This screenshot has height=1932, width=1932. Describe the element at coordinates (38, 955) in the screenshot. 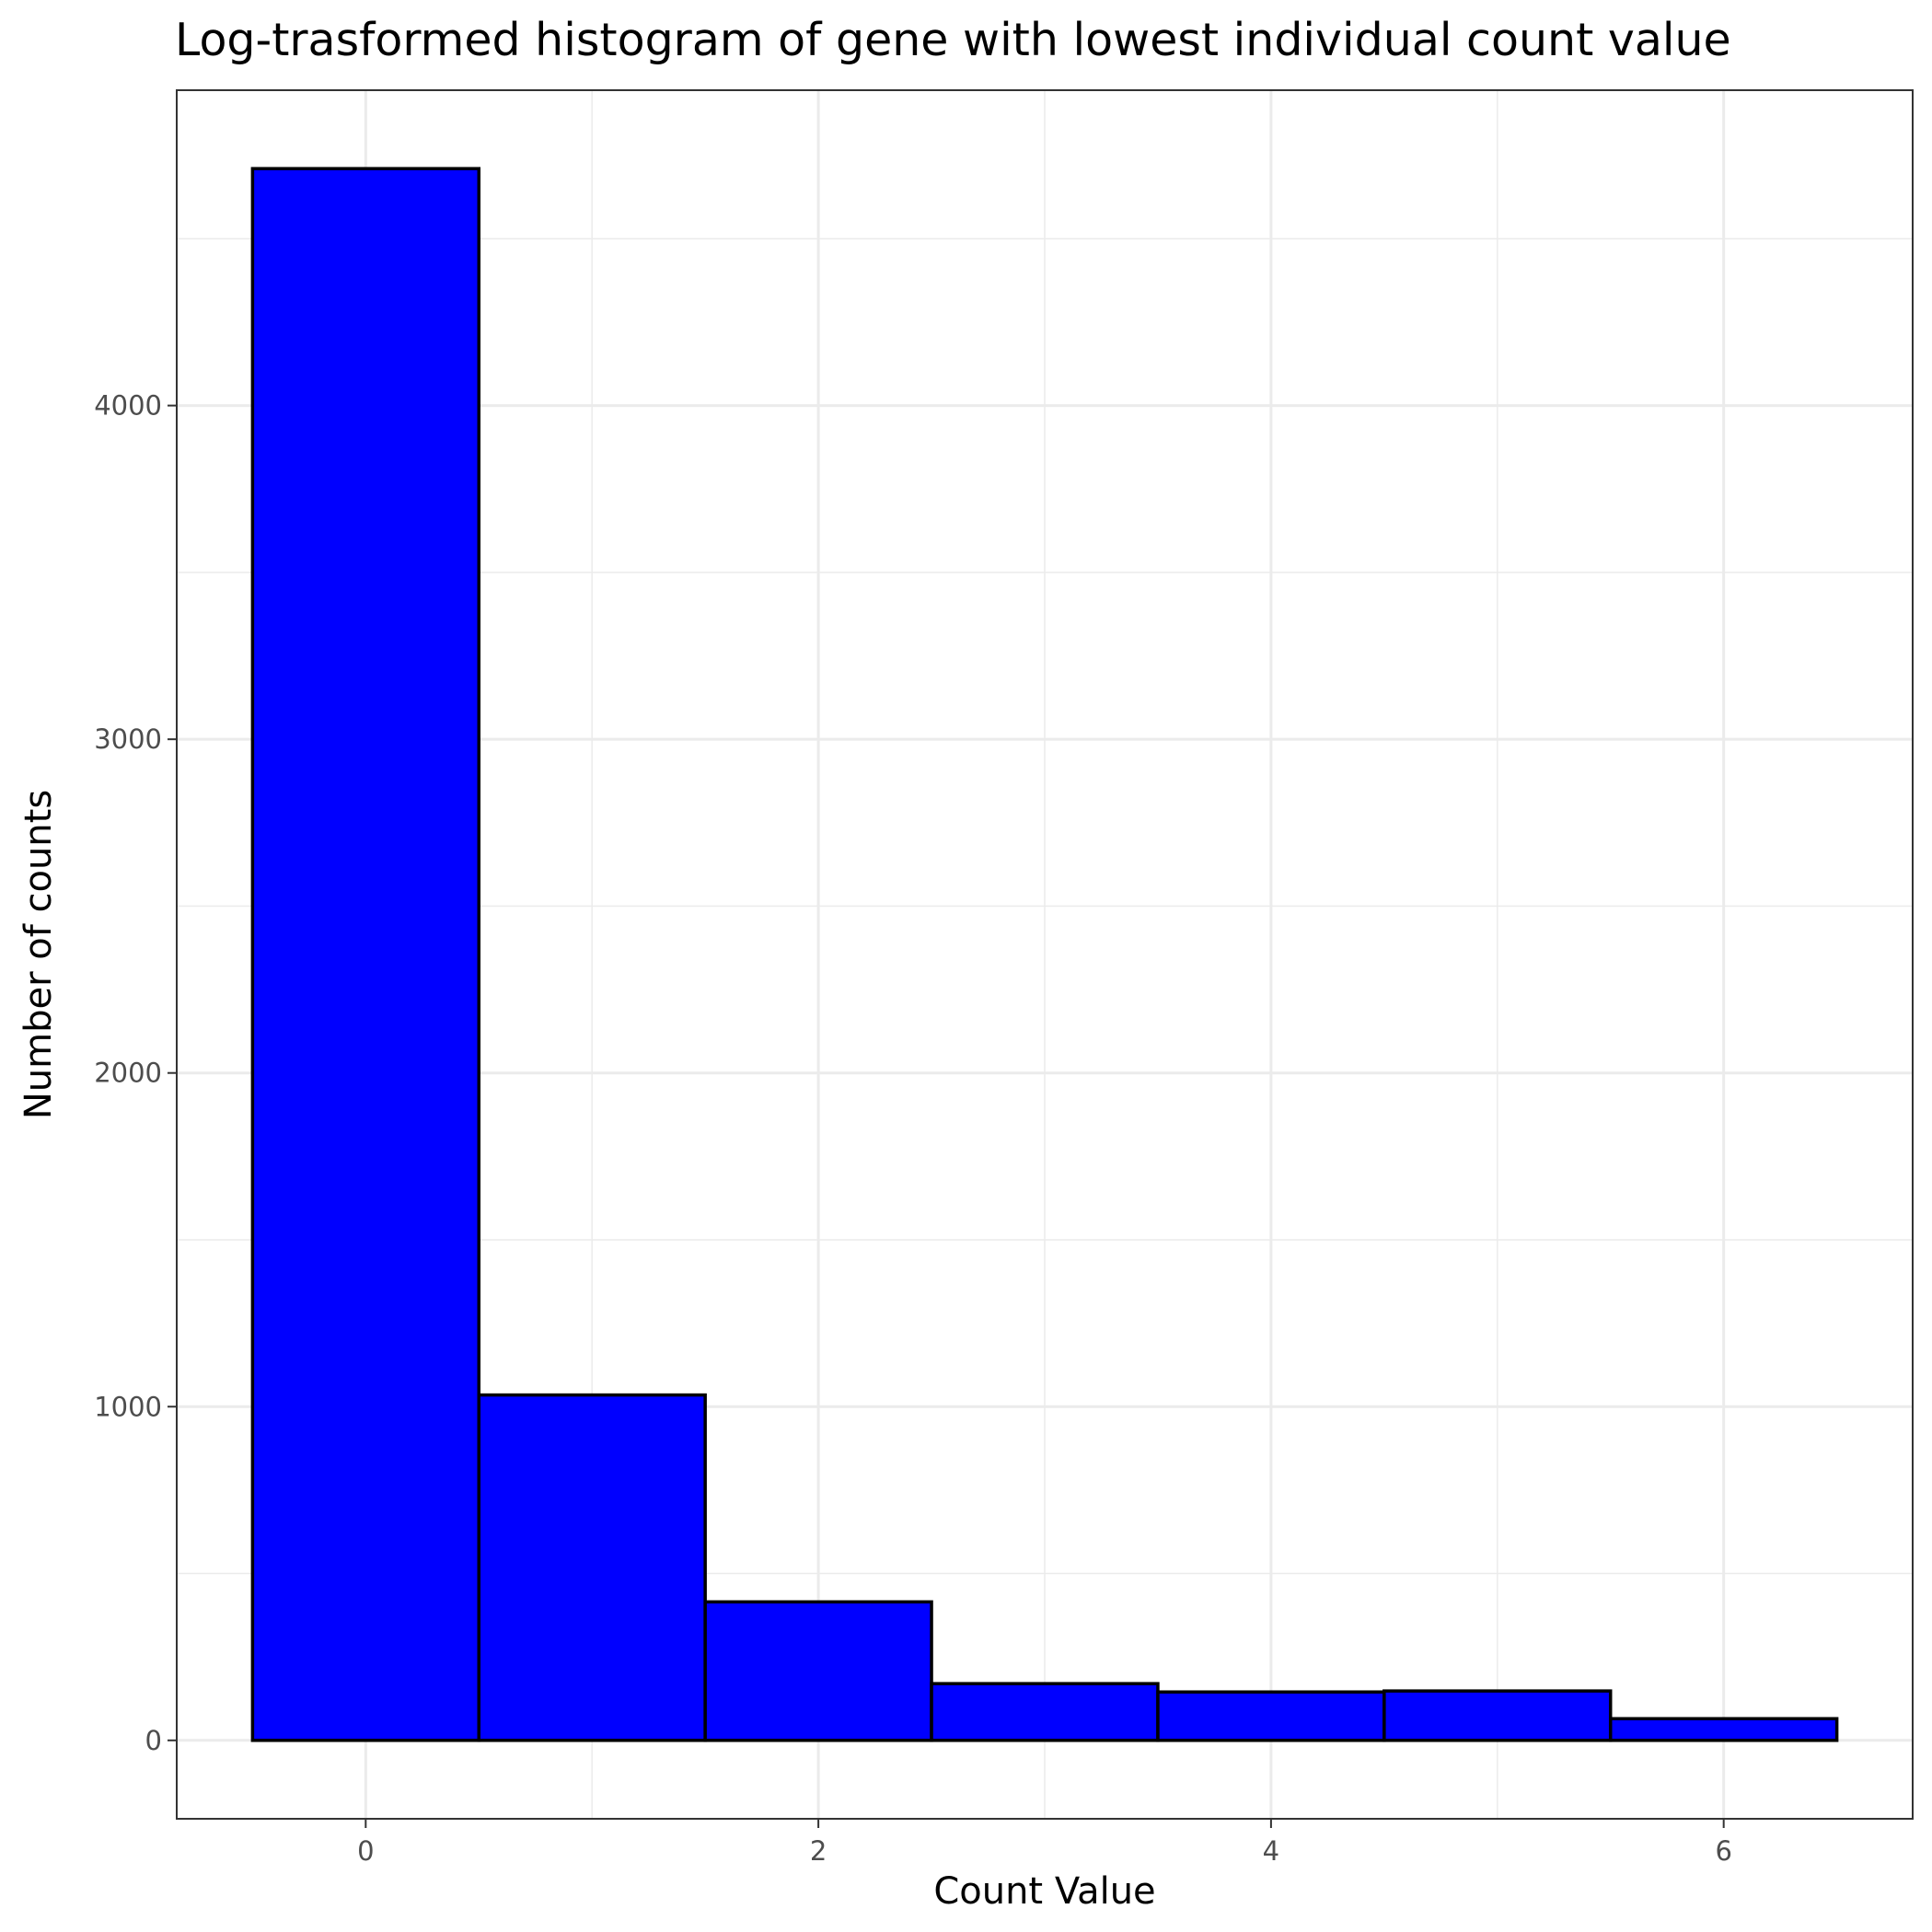

I see `y-axis-title: Number of counts` at that location.